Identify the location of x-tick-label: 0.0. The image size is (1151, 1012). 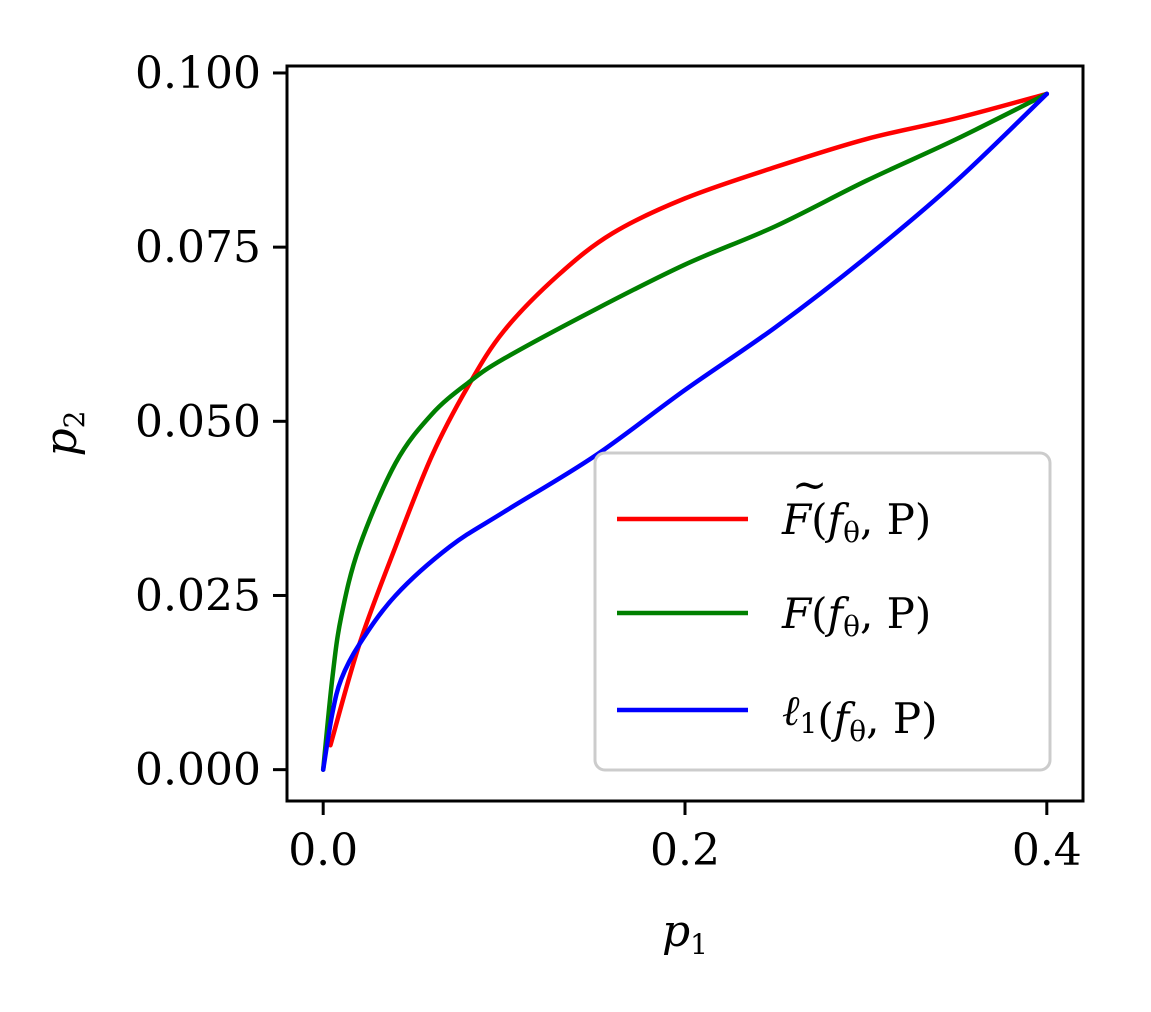
(323, 850).